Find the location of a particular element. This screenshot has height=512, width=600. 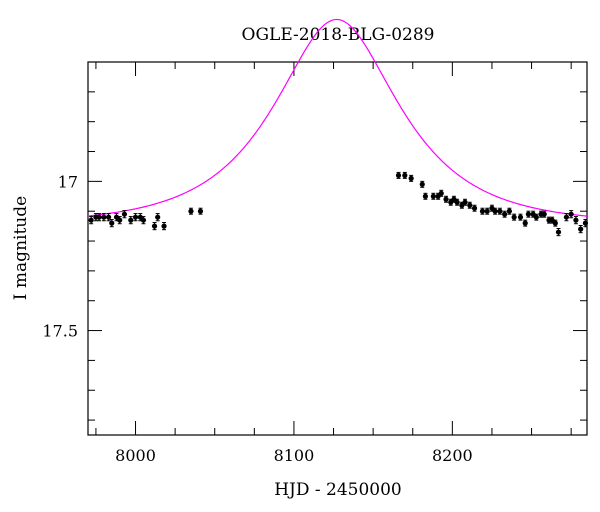

data-points is located at coordinates (338, 204).